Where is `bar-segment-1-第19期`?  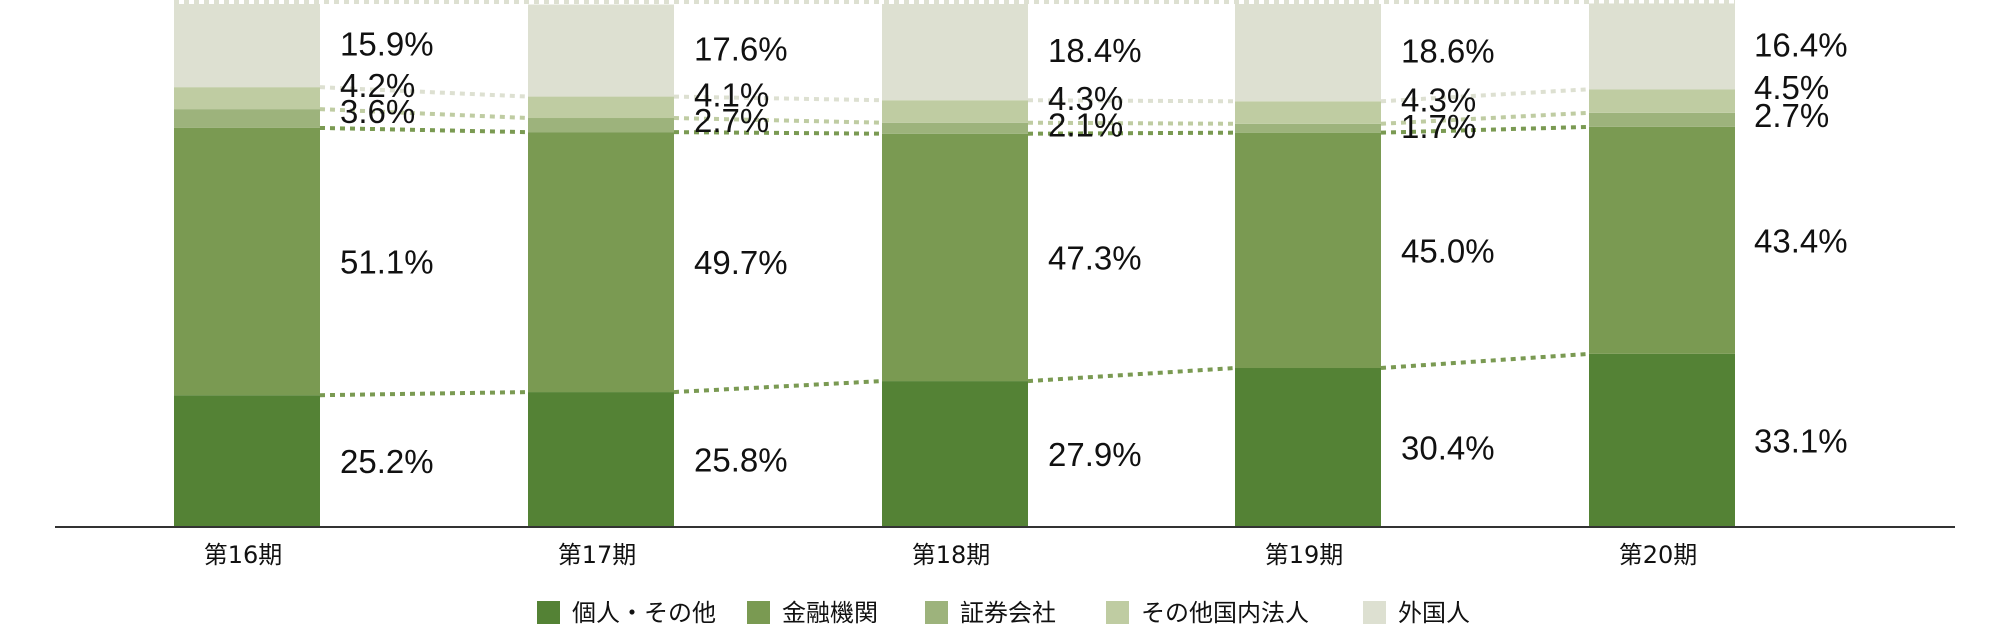
bar-segment-1-第19期 is located at coordinates (1308, 447).